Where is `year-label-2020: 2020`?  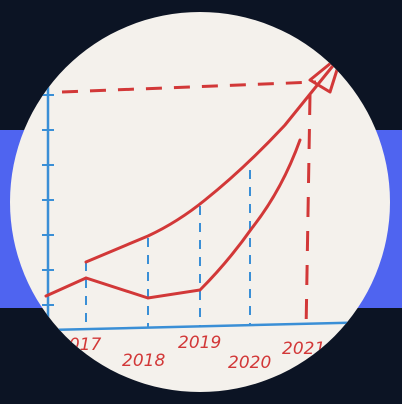 year-label-2020: 2020 is located at coordinates (249, 363).